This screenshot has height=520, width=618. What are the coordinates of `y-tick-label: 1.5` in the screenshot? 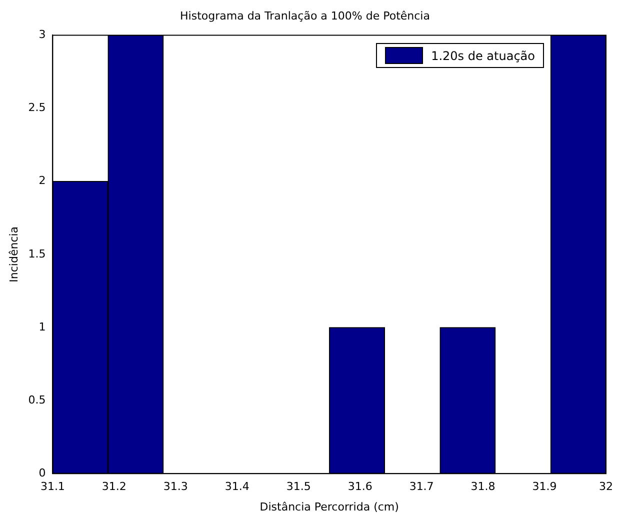 It's located at (37, 253).